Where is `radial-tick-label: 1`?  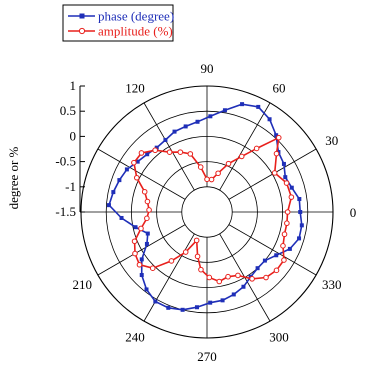 radial-tick-label: 1 is located at coordinates (73, 85).